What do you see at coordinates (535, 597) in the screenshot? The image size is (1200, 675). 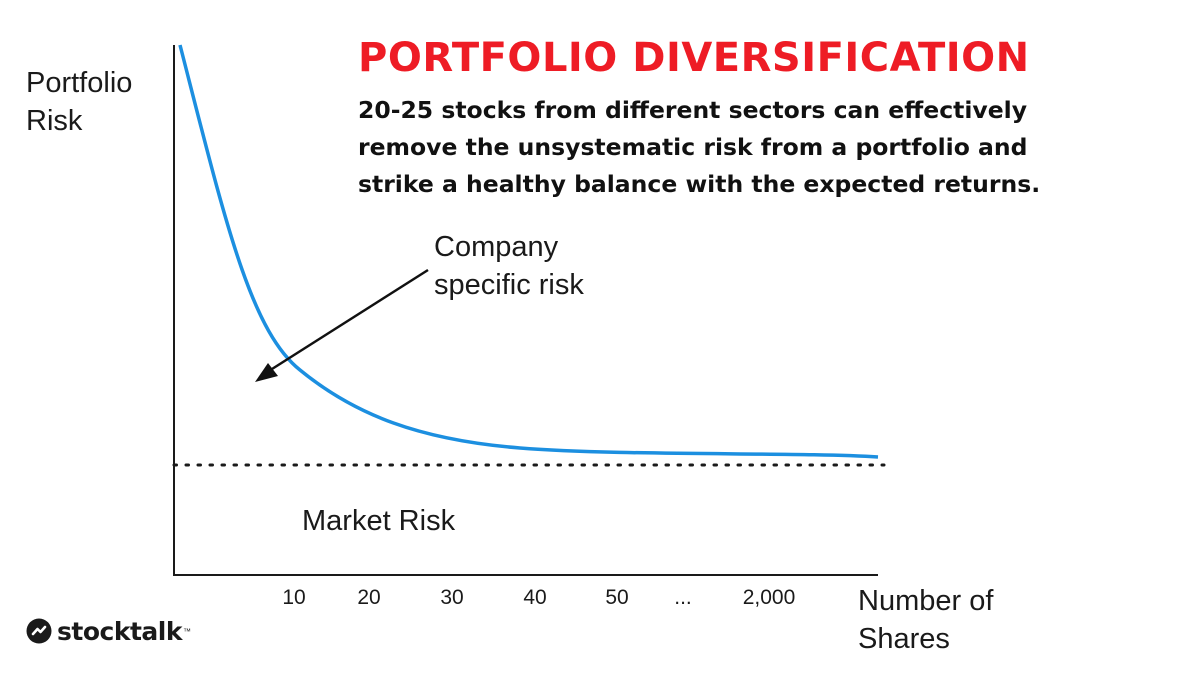 I see `x-tick-label: 40` at bounding box center [535, 597].